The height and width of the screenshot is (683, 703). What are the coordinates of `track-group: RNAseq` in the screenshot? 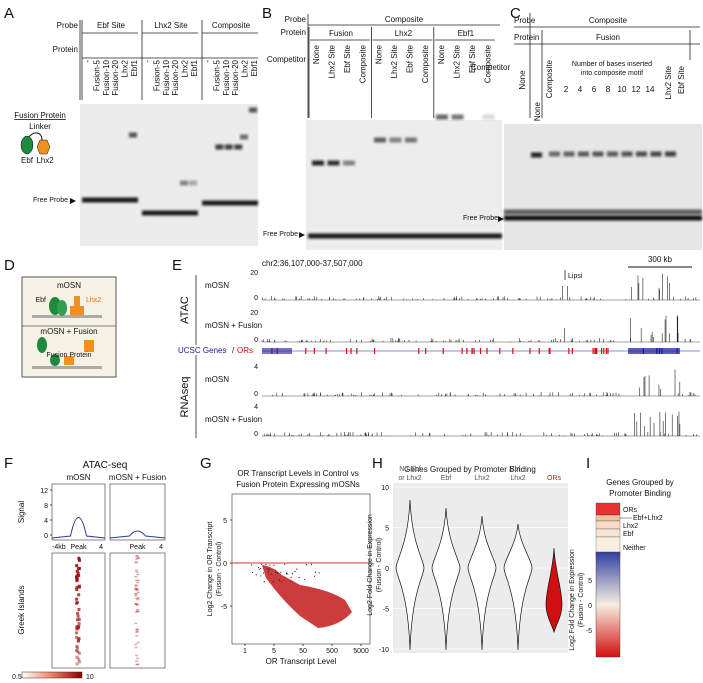 It's located at (185, 397).